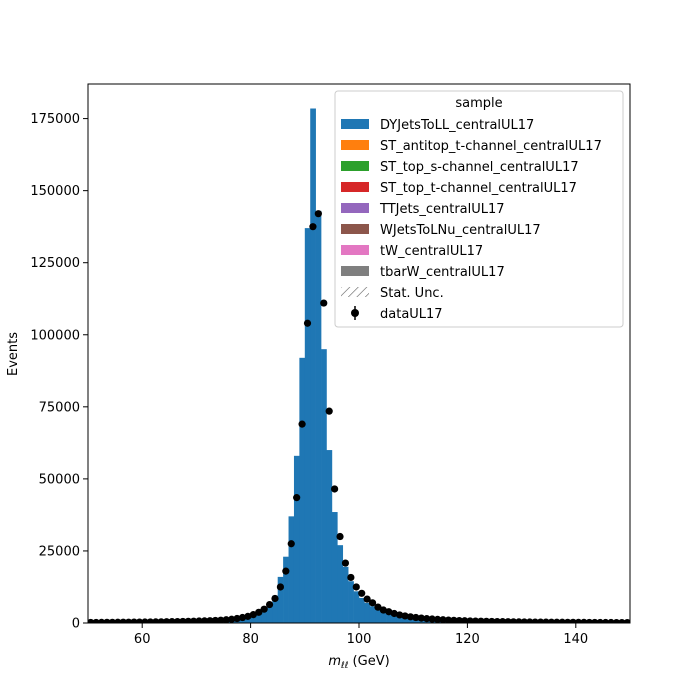 The image size is (700, 700). I want to click on legend-label: ST_top_s-channel_centralUL17, so click(479, 167).